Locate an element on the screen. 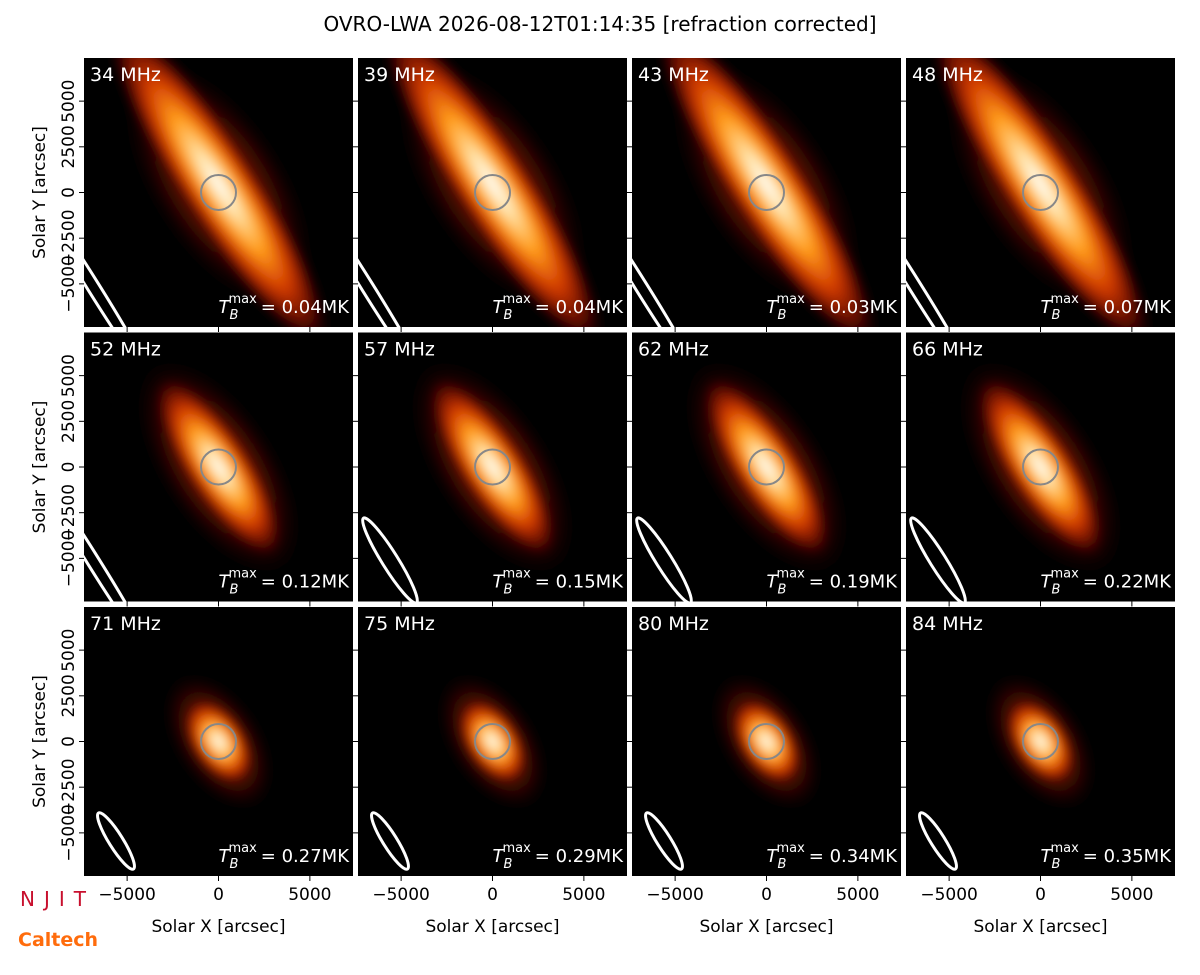 The width and height of the screenshot is (1200, 975). annotation-text: = 0.35MK is located at coordinates (1127, 856).